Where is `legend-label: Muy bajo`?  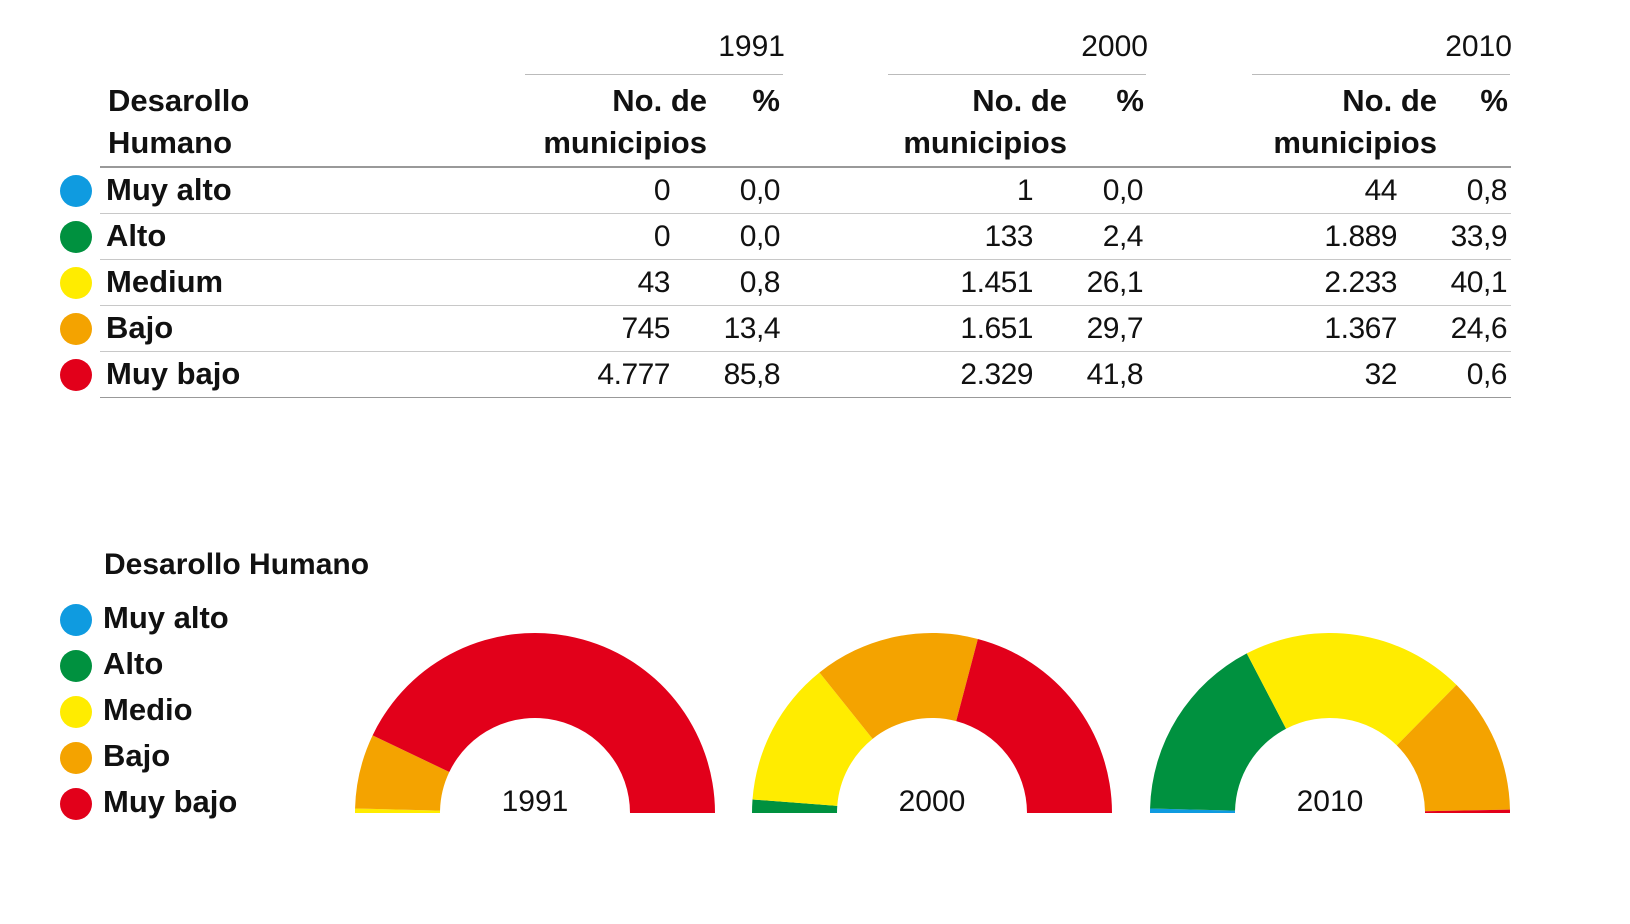
legend-label: Muy bajo is located at coordinates (170, 801).